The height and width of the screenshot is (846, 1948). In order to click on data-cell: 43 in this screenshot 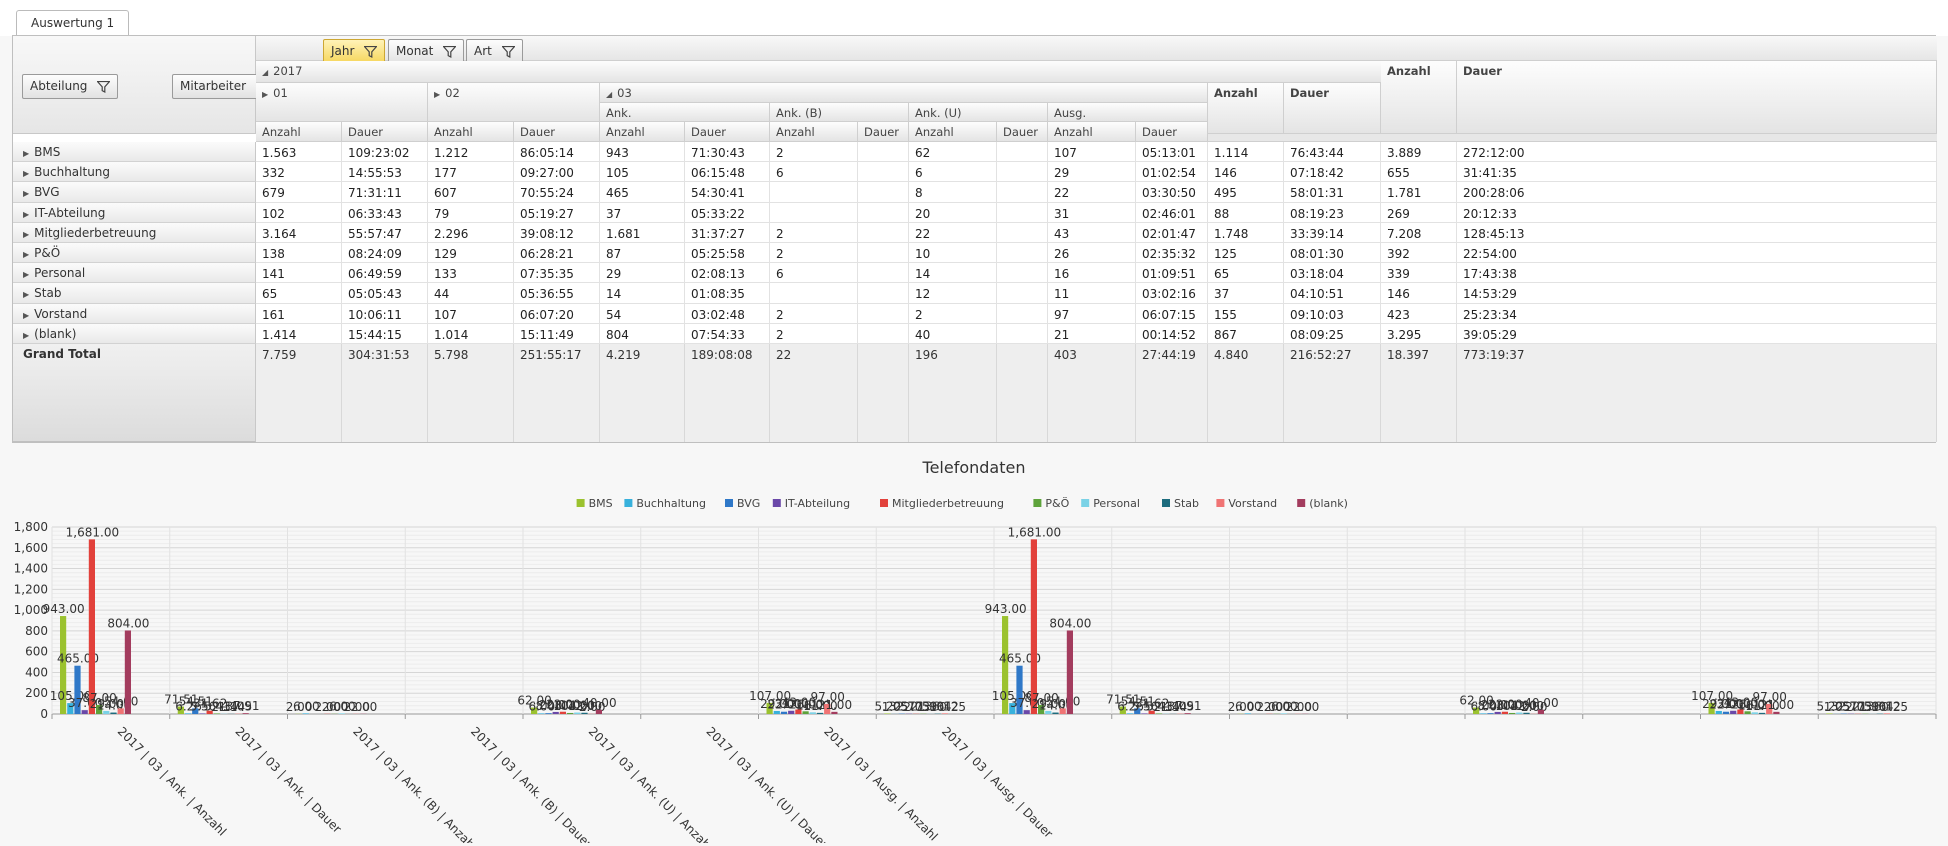, I will do `click(1092, 233)`.